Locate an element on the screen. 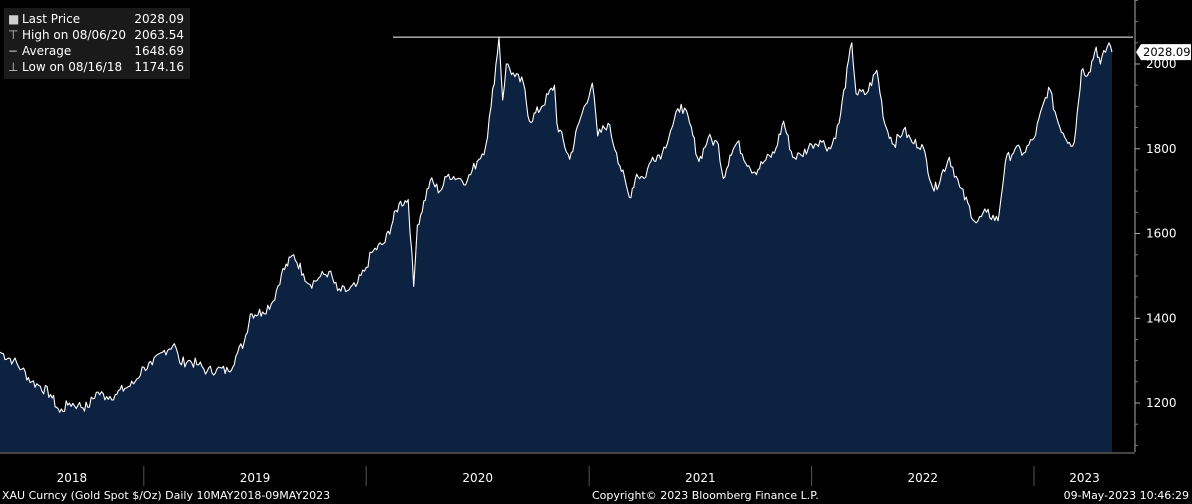 This screenshot has height=504, width=1192. footer-copyright: Copyright© 2023 Bloomberg Finance L.P. is located at coordinates (705, 495).